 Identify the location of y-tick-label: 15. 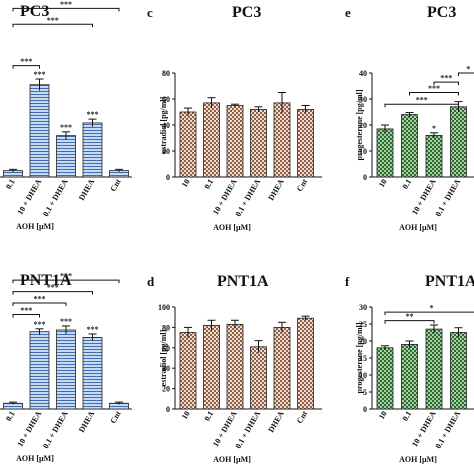
(363, 358).